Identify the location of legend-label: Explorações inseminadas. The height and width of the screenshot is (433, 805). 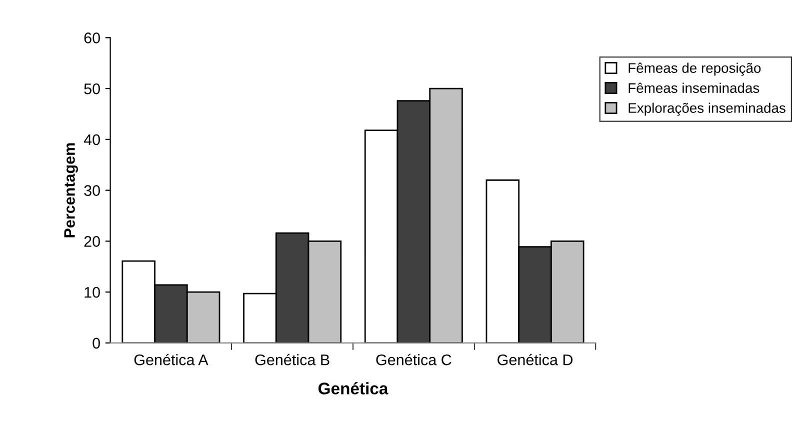
(707, 109).